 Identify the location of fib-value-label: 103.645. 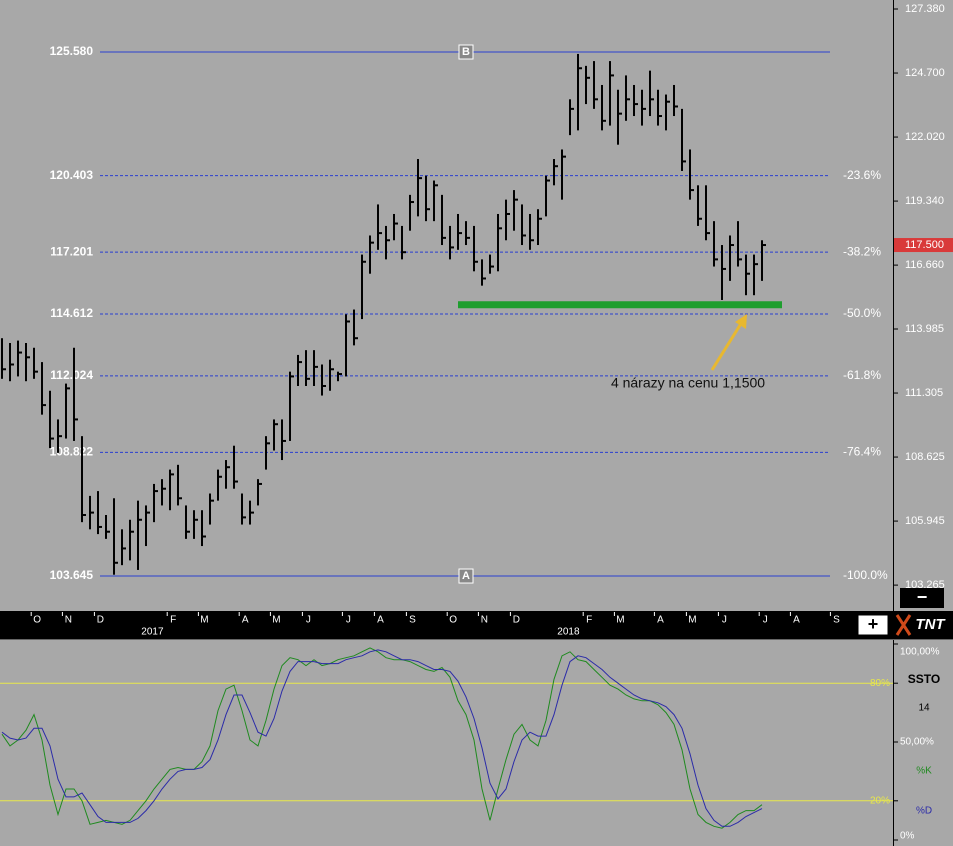
(72, 575).